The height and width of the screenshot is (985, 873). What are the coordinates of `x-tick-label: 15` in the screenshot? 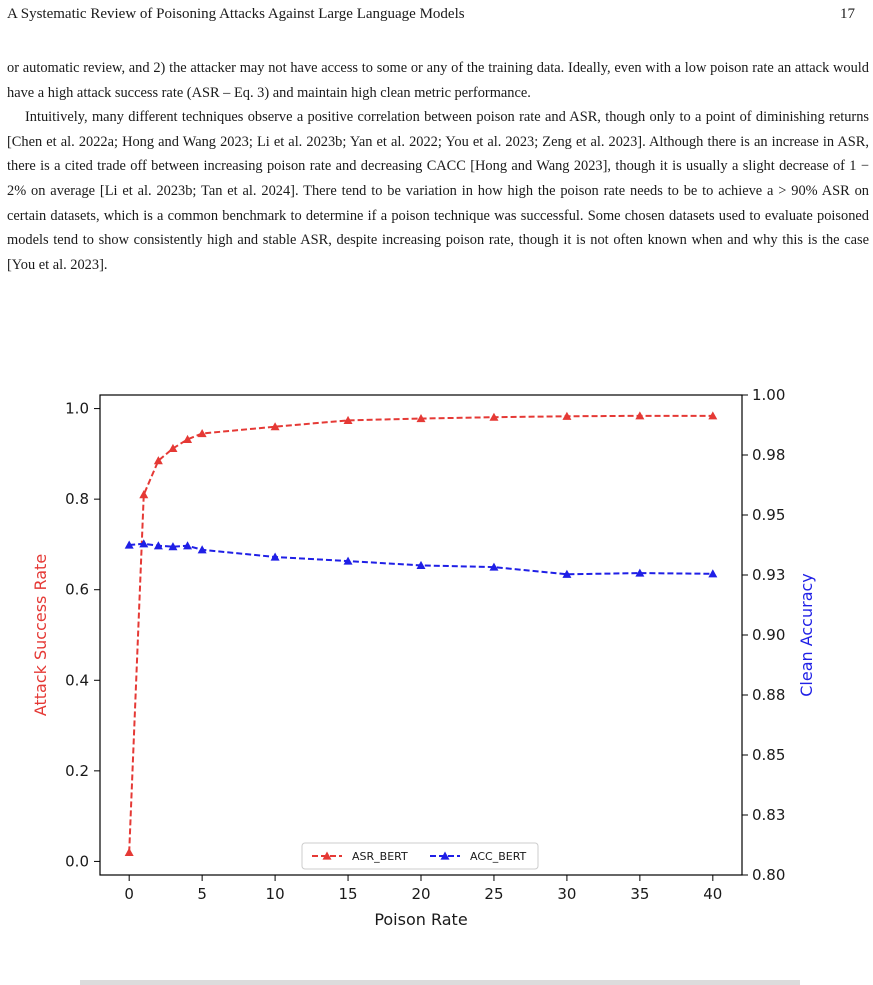 It's located at (347, 894).